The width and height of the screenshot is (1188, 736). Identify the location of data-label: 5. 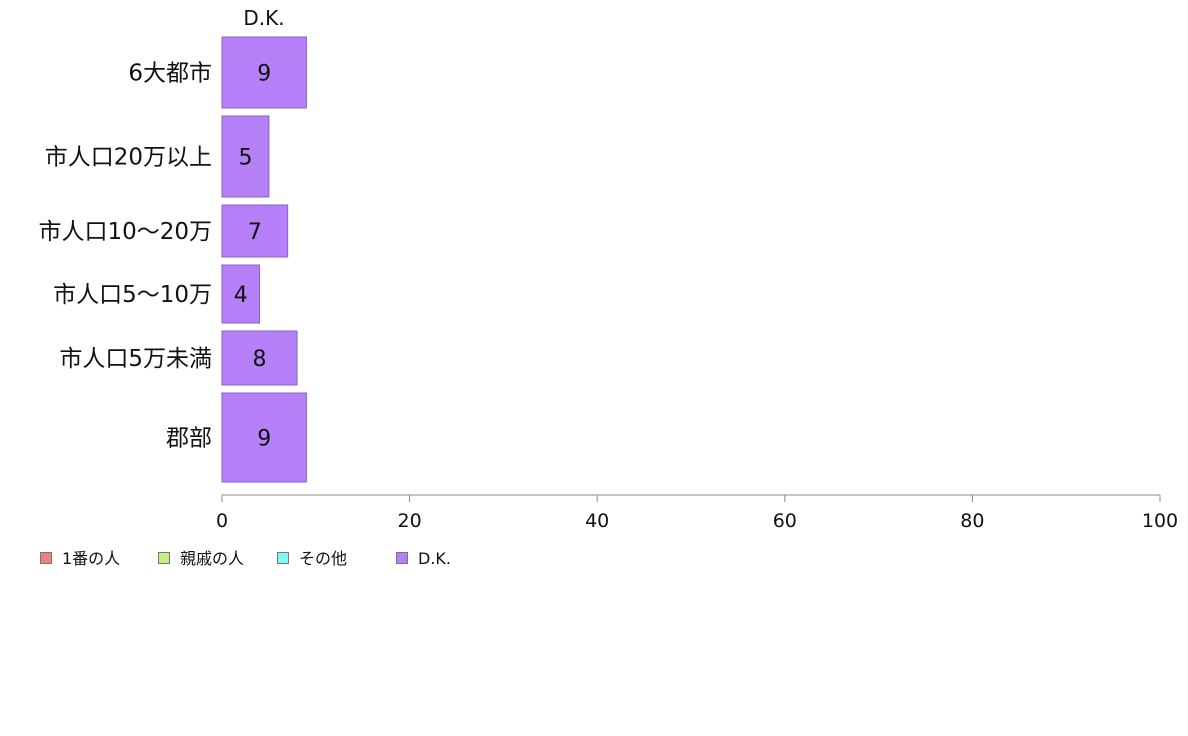
(245, 158).